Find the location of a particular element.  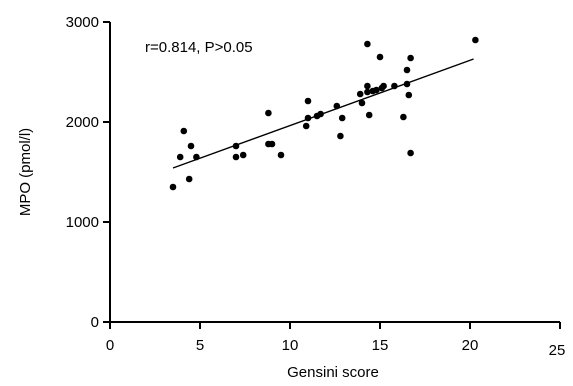

x-tick-label: 5 is located at coordinates (200, 345).